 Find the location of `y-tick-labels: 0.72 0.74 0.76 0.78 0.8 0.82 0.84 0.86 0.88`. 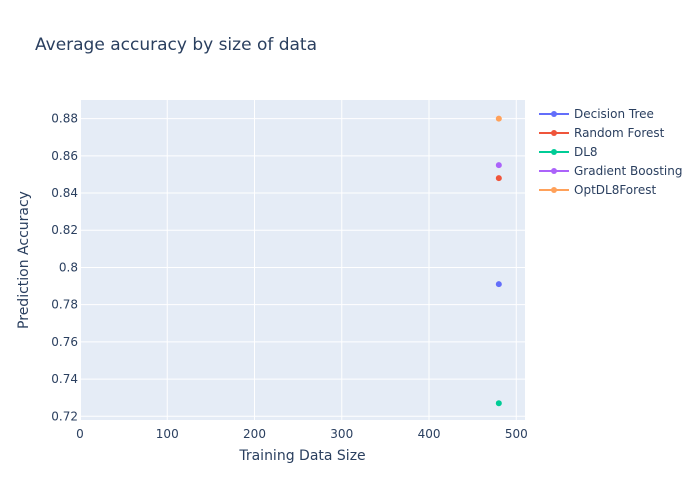

y-tick-labels: 0.72 0.74 0.76 0.78 0.8 0.82 0.84 0.86 0.88 is located at coordinates (64, 268).